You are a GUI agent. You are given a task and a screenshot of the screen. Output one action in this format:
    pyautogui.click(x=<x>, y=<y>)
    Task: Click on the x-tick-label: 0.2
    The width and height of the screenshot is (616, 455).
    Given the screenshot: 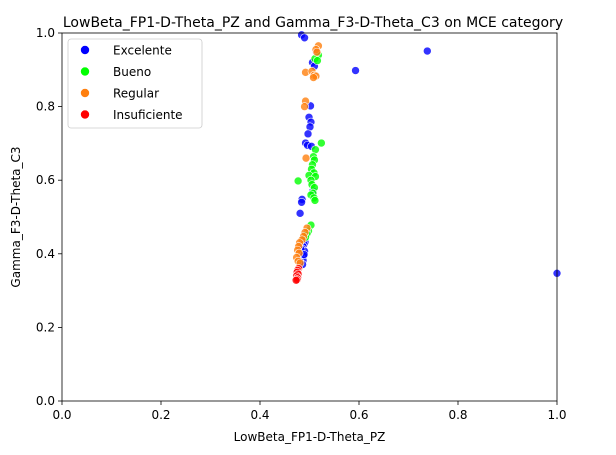 What is the action you would take?
    pyautogui.click(x=160, y=415)
    